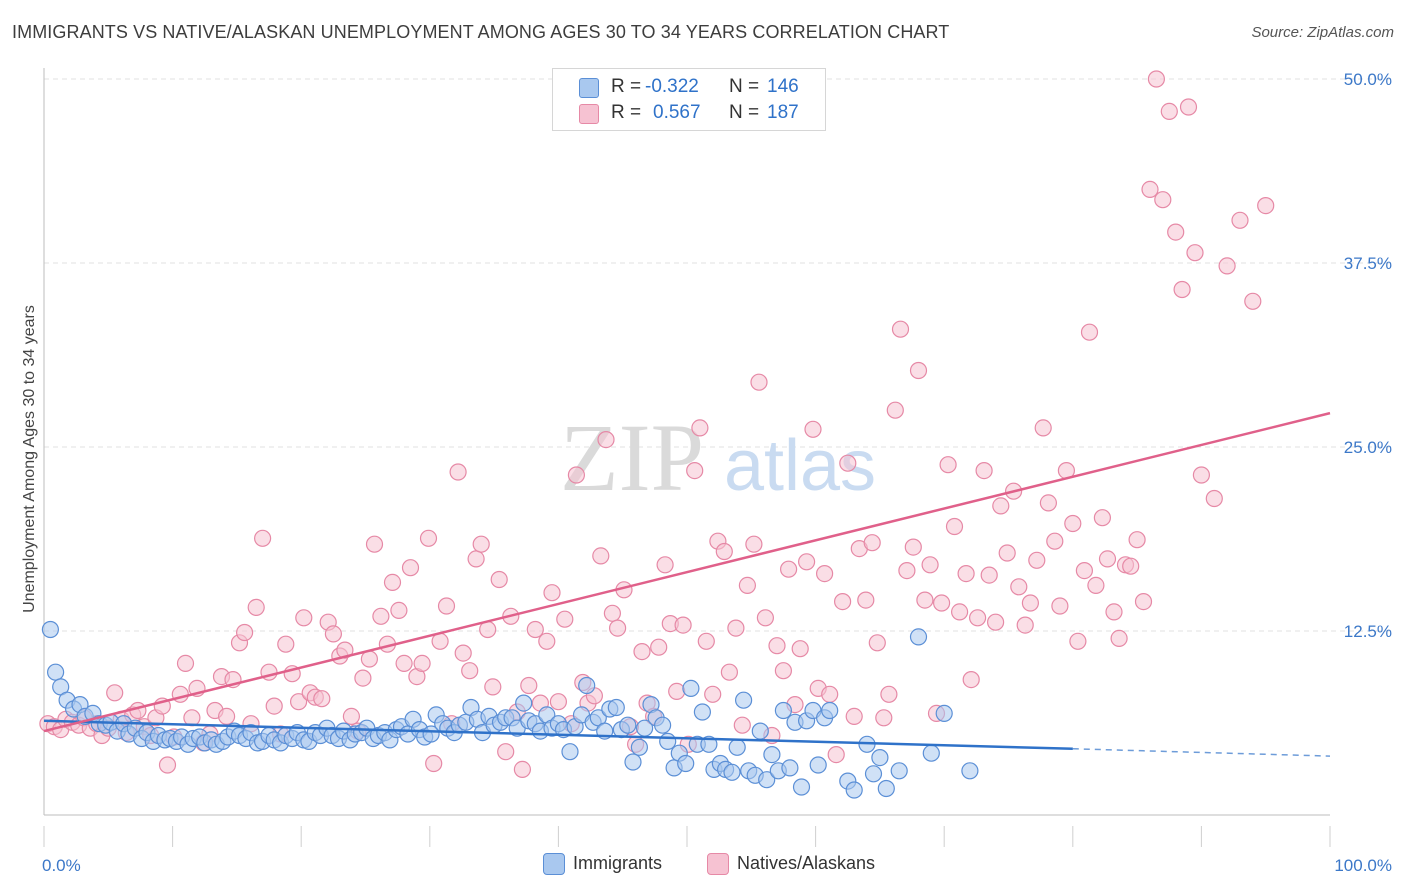 This screenshot has width=1406, height=892. What do you see at coordinates (718, 457) in the screenshot?
I see `watermark: ZIP atlas` at bounding box center [718, 457].